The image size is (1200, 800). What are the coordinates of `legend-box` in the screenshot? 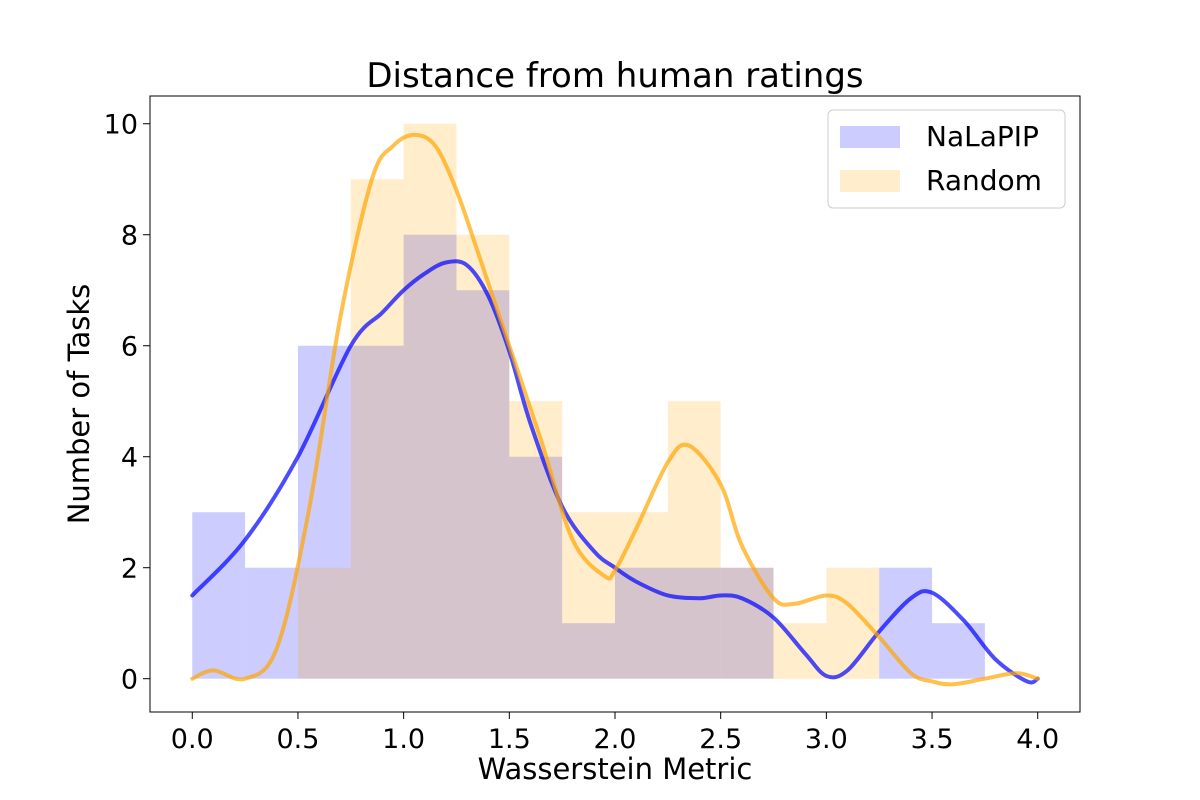 It's located at (946, 159).